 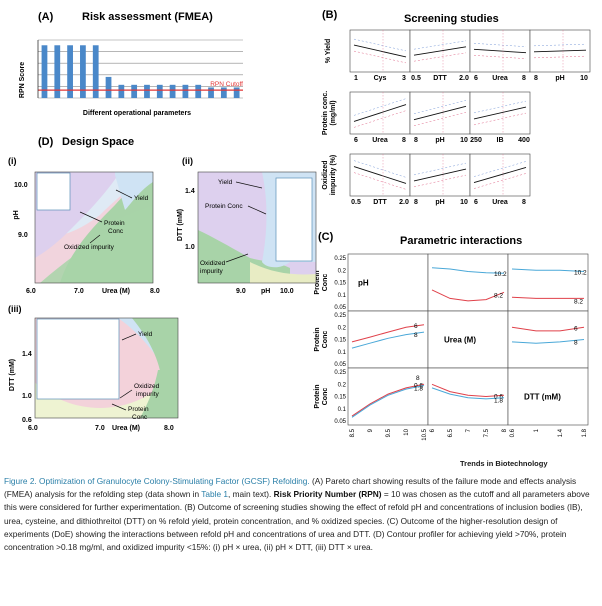 What do you see at coordinates (476, 140) in the screenshot?
I see `screening-xtick: 250` at bounding box center [476, 140].